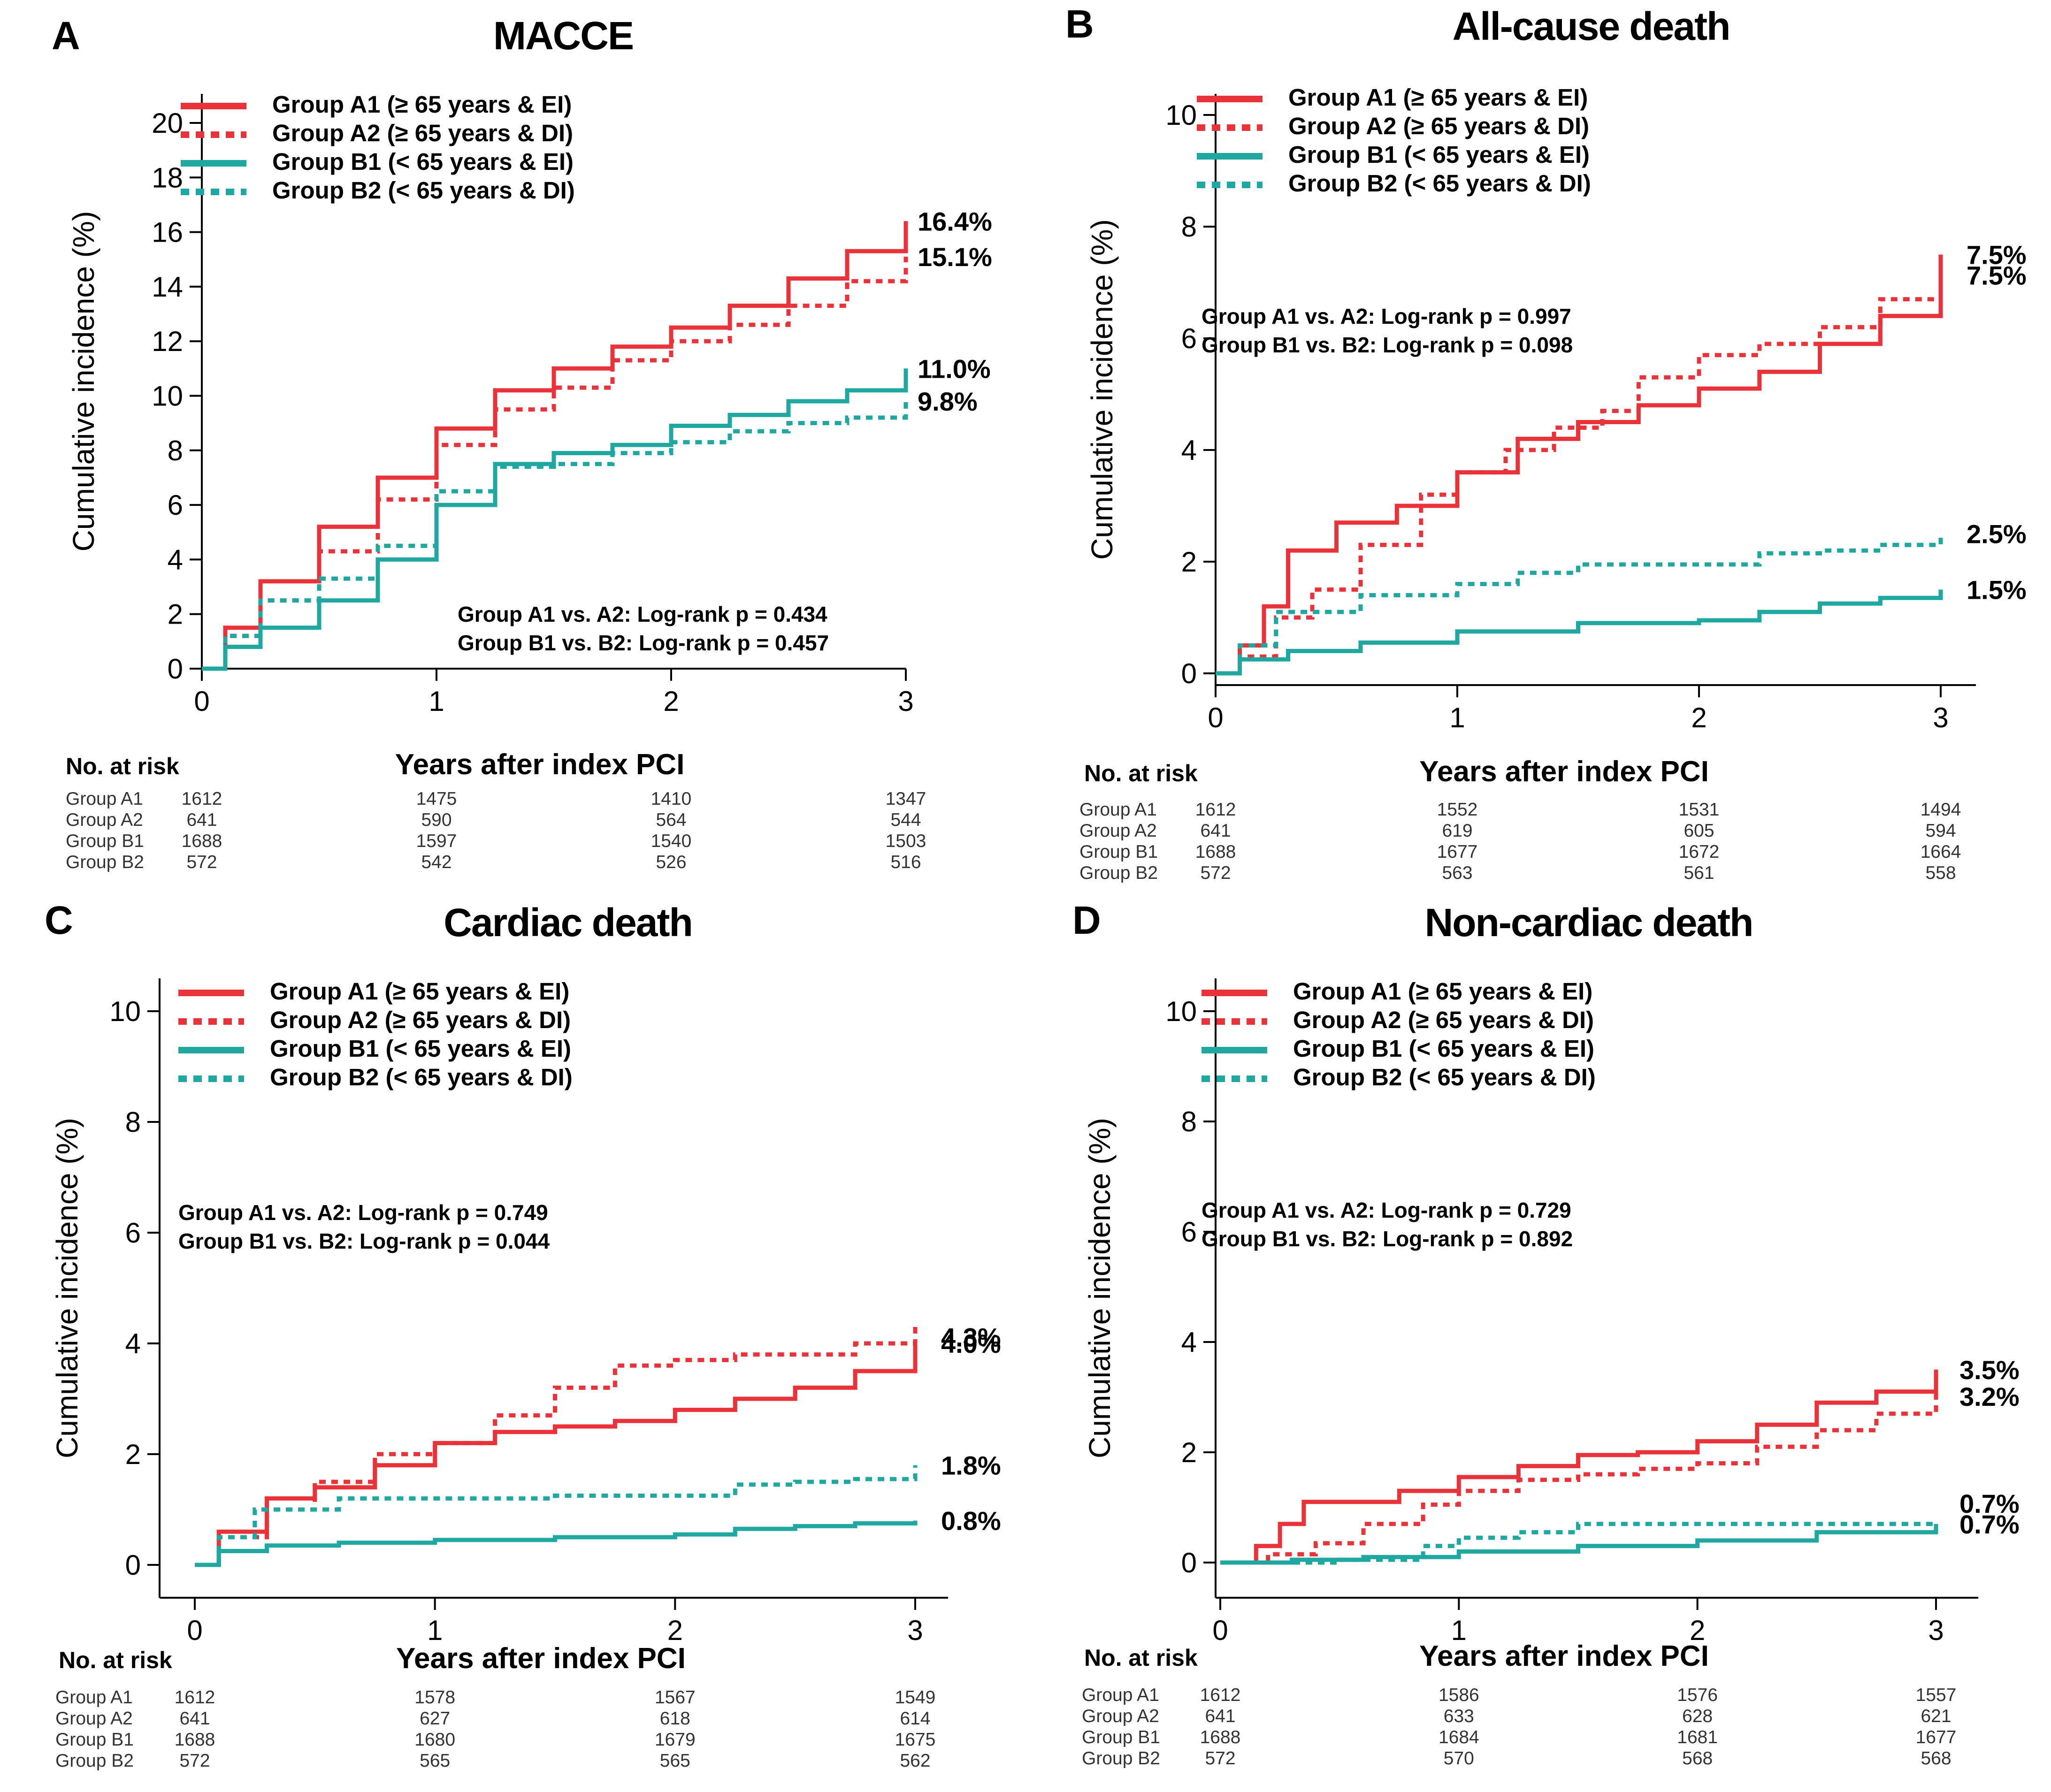  I want to click on risk-count: 568, so click(1936, 1758).